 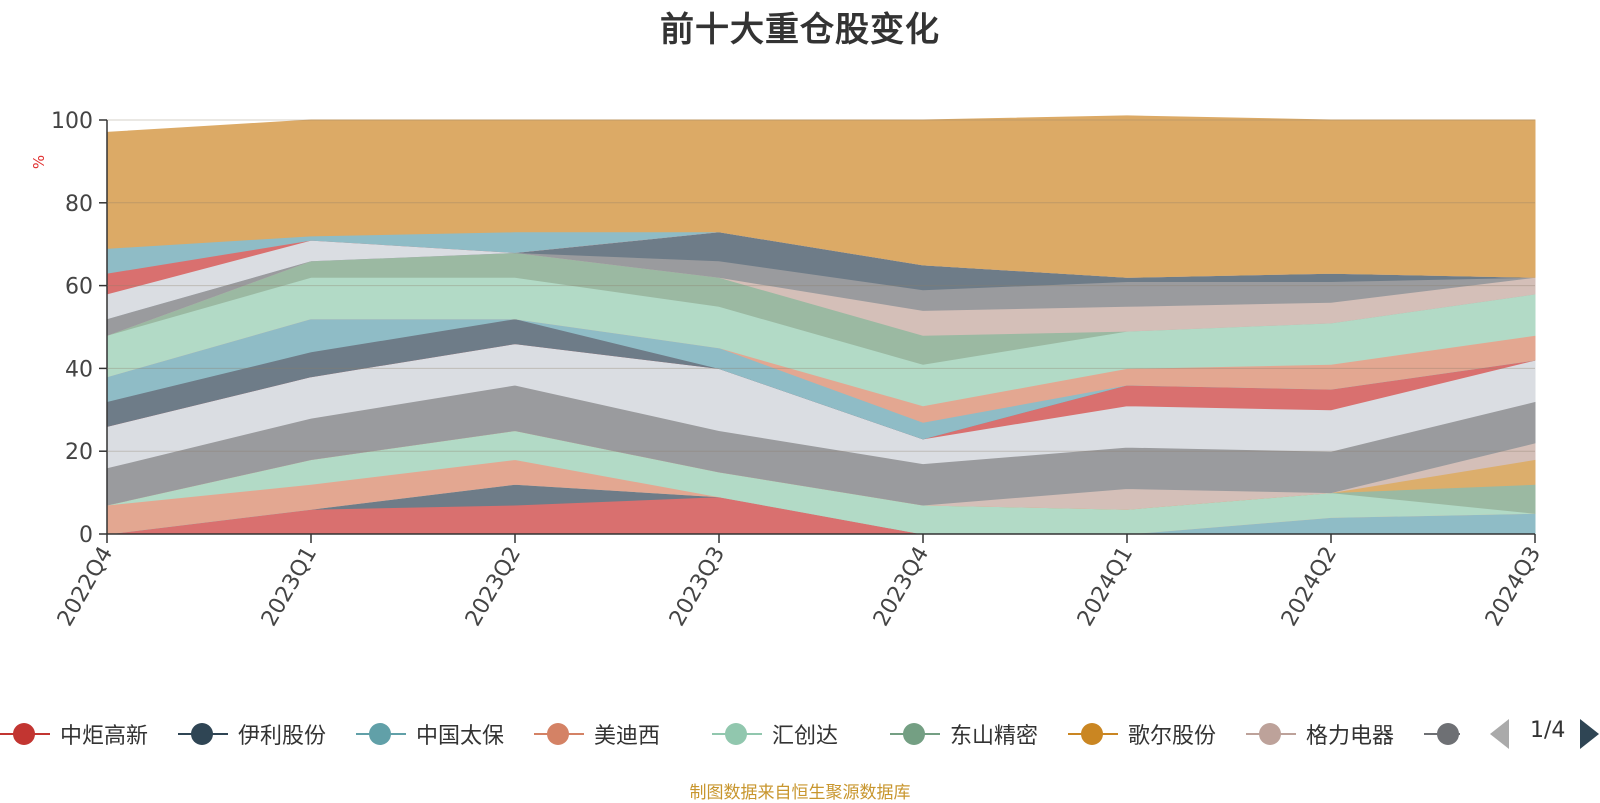 What do you see at coordinates (1350, 736) in the screenshot?
I see `legend-label: 格力电器` at bounding box center [1350, 736].